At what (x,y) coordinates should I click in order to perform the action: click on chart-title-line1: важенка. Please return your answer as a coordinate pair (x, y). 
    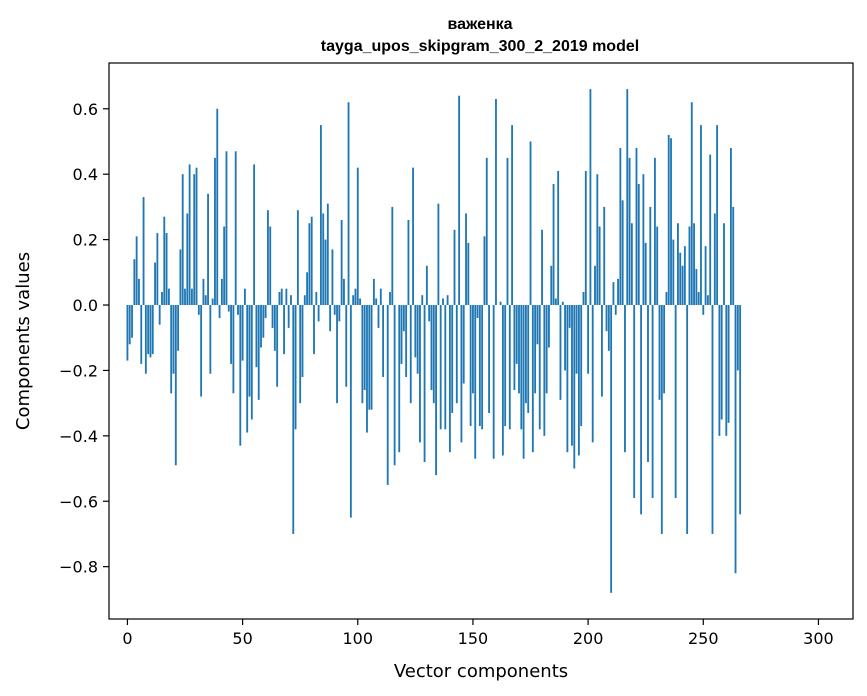
    Looking at the image, I should click on (479, 24).